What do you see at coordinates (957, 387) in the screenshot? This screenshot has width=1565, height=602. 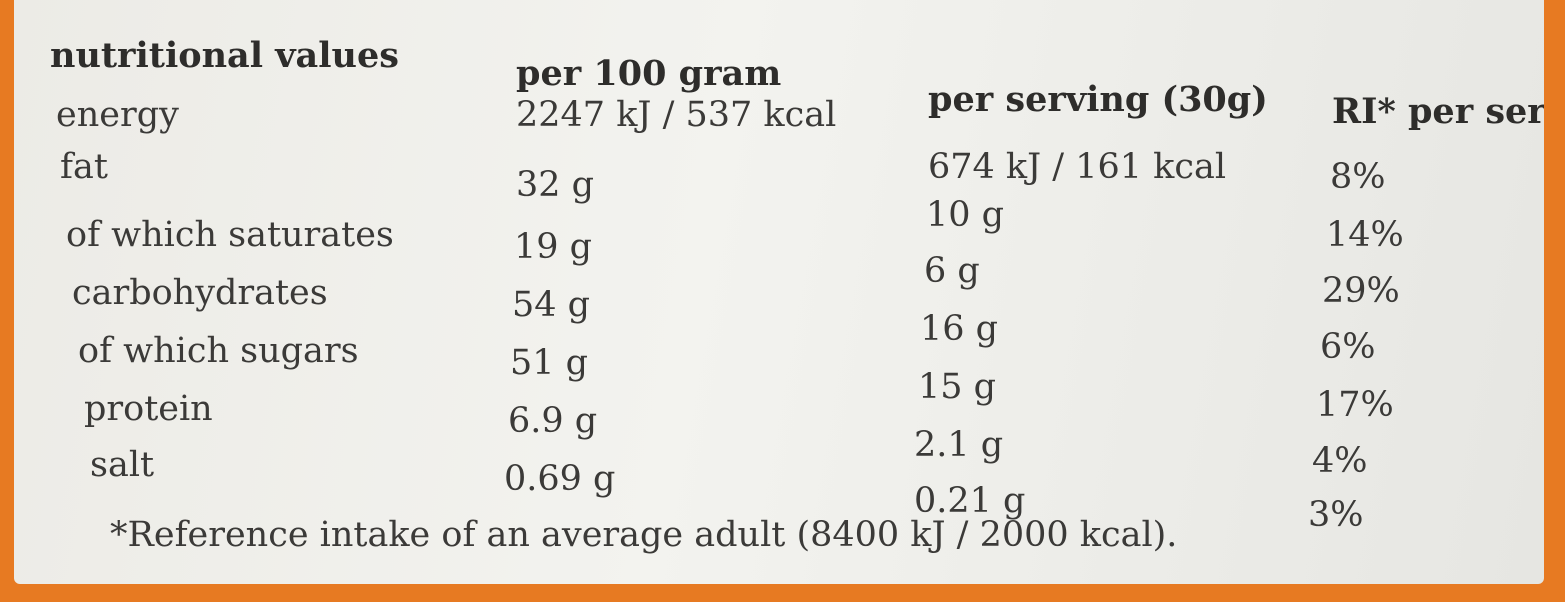 I see `per-serving-value: 15 g` at bounding box center [957, 387].